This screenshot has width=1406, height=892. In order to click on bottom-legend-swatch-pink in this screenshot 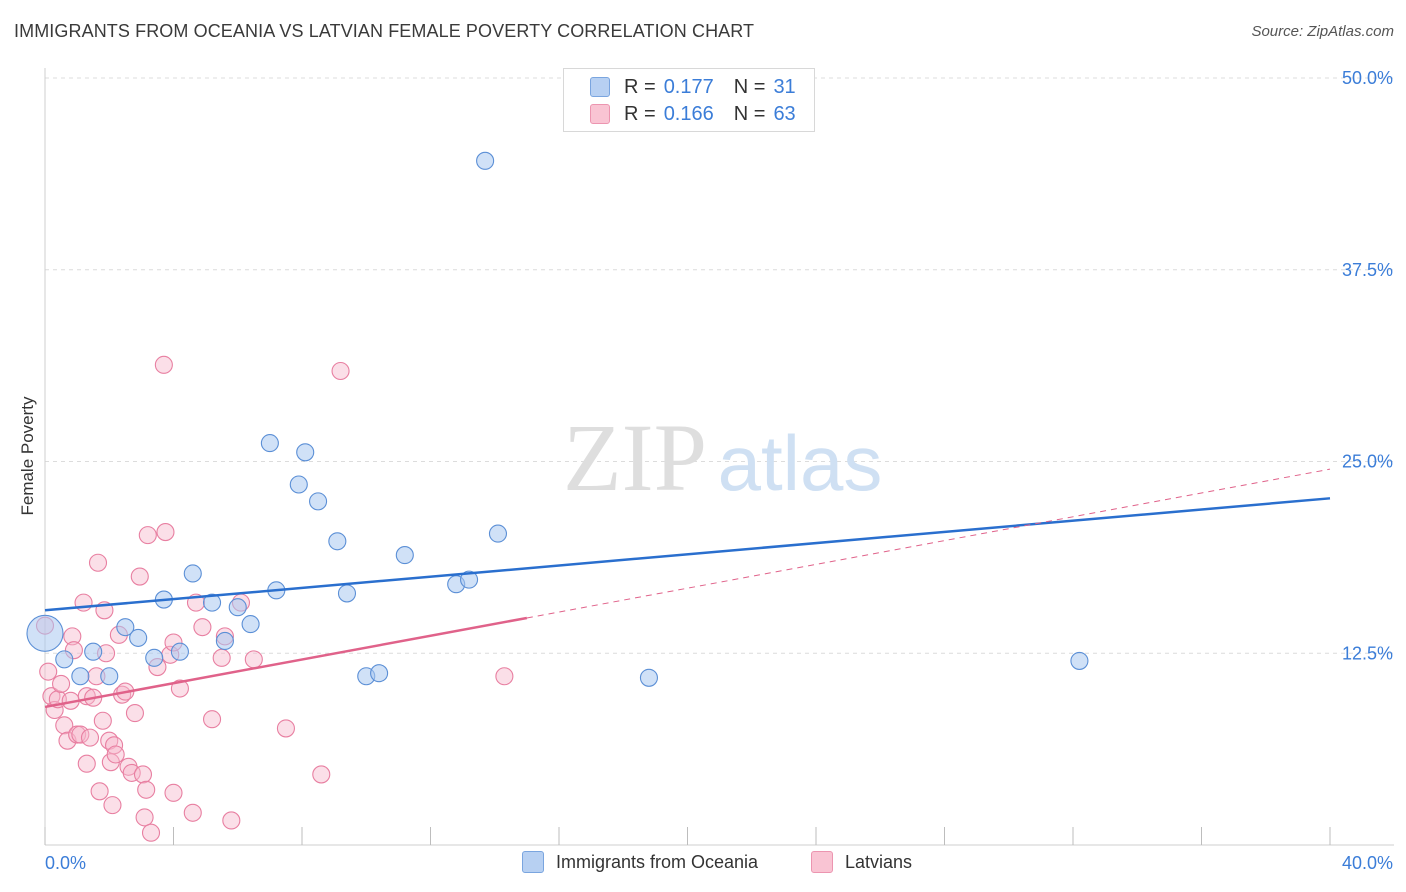, I will do `click(822, 862)`.